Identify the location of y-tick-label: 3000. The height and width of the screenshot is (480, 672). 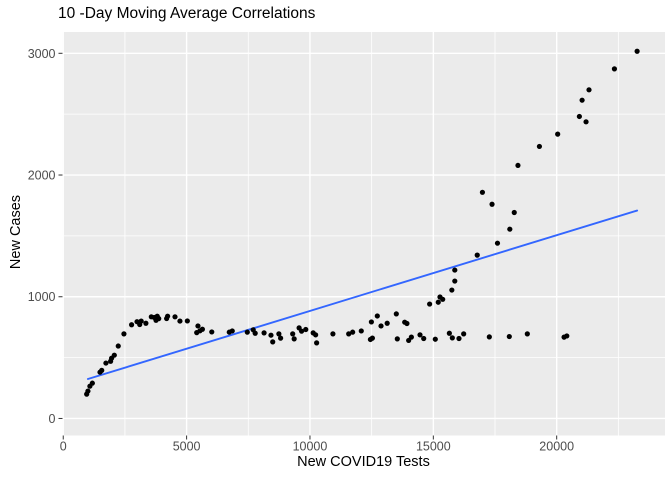
(42, 54).